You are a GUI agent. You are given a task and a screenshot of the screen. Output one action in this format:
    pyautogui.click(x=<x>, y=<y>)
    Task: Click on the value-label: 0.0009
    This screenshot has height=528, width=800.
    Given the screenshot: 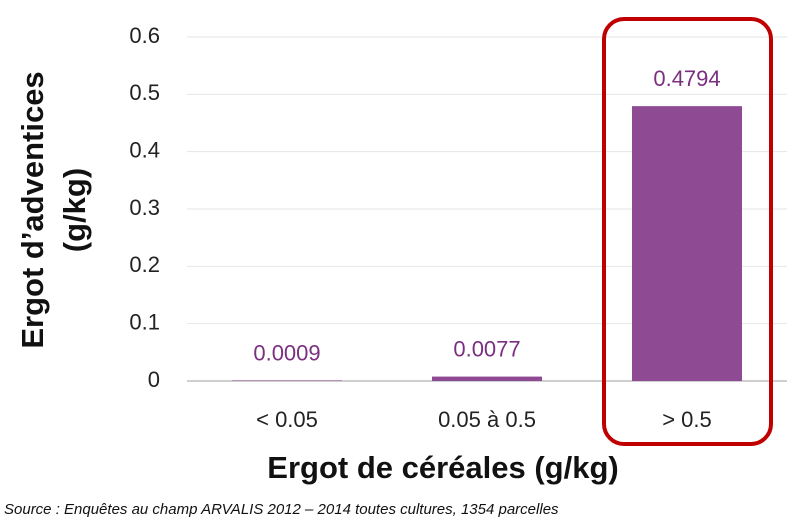 What is the action you would take?
    pyautogui.click(x=286, y=352)
    